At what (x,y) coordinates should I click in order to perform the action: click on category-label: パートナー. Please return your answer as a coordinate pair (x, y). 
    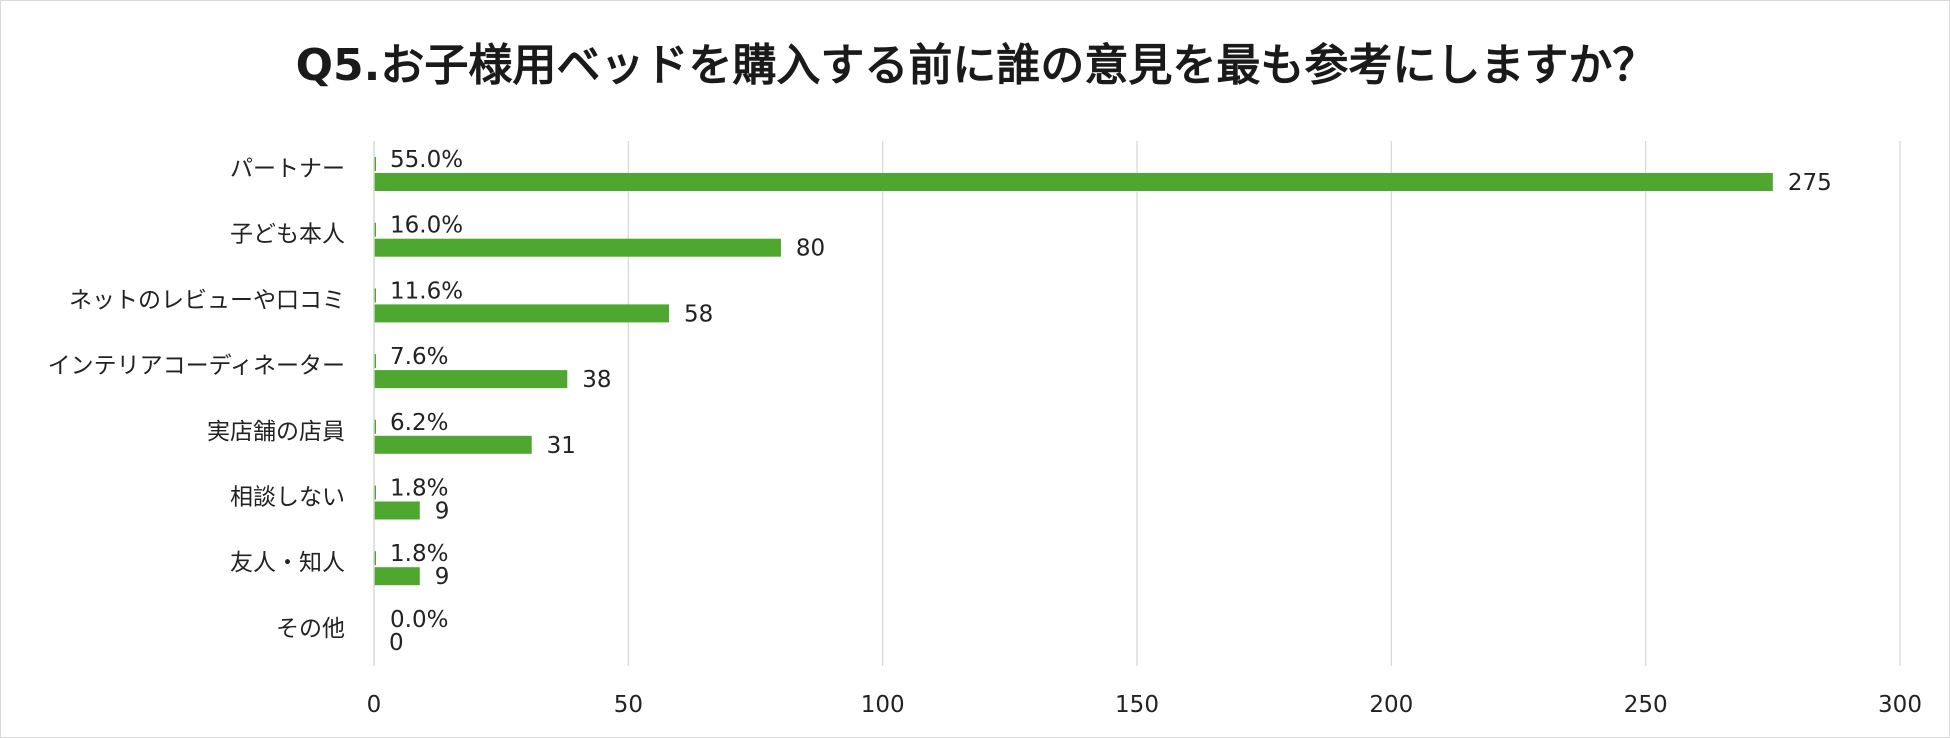
    Looking at the image, I should click on (287, 169).